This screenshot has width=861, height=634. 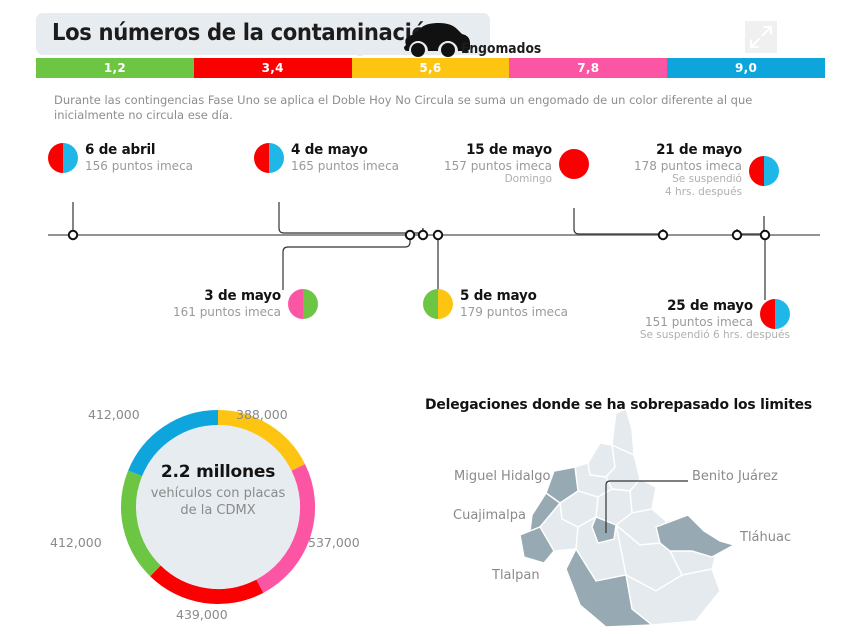 I want to click on map-label-benito-juarez: Benito Juárez, so click(x=735, y=476).